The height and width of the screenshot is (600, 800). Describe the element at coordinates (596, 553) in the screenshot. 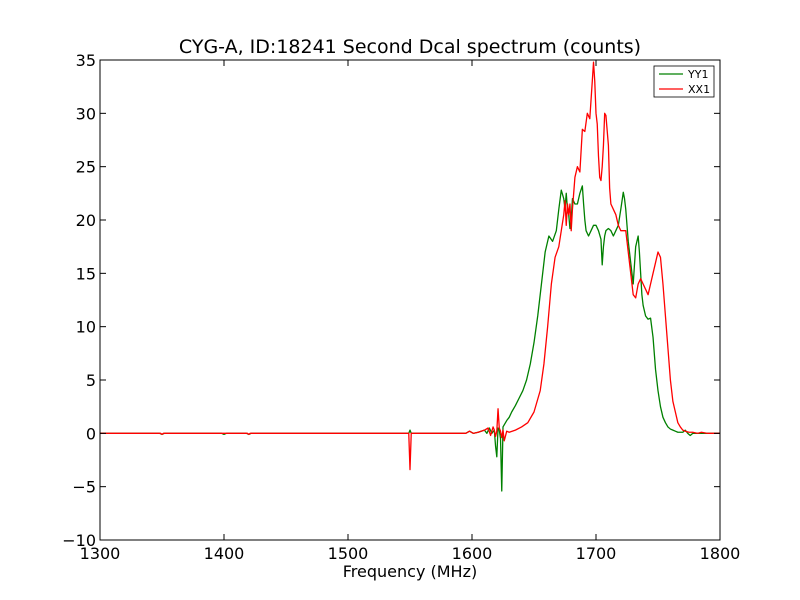

I see `x-tick-label: 1700` at that location.